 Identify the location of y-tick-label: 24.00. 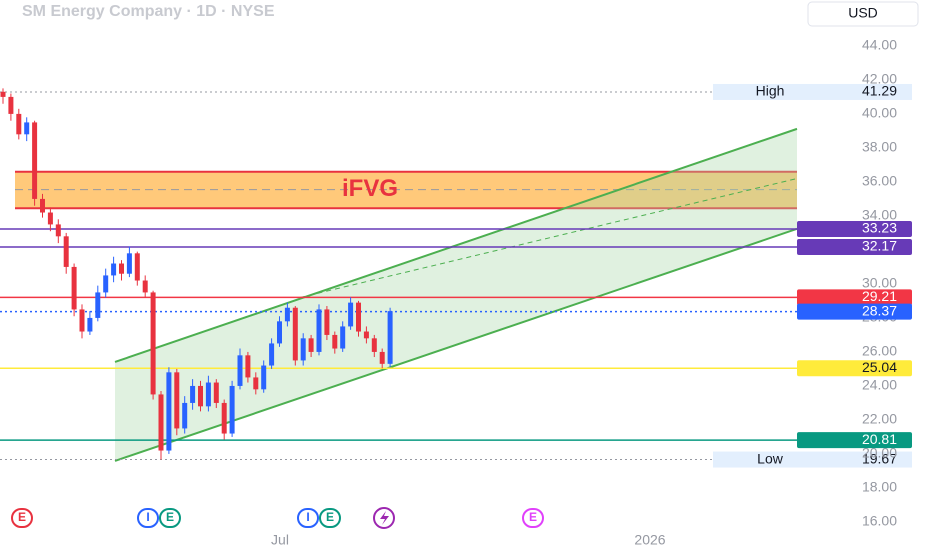
(879, 385).